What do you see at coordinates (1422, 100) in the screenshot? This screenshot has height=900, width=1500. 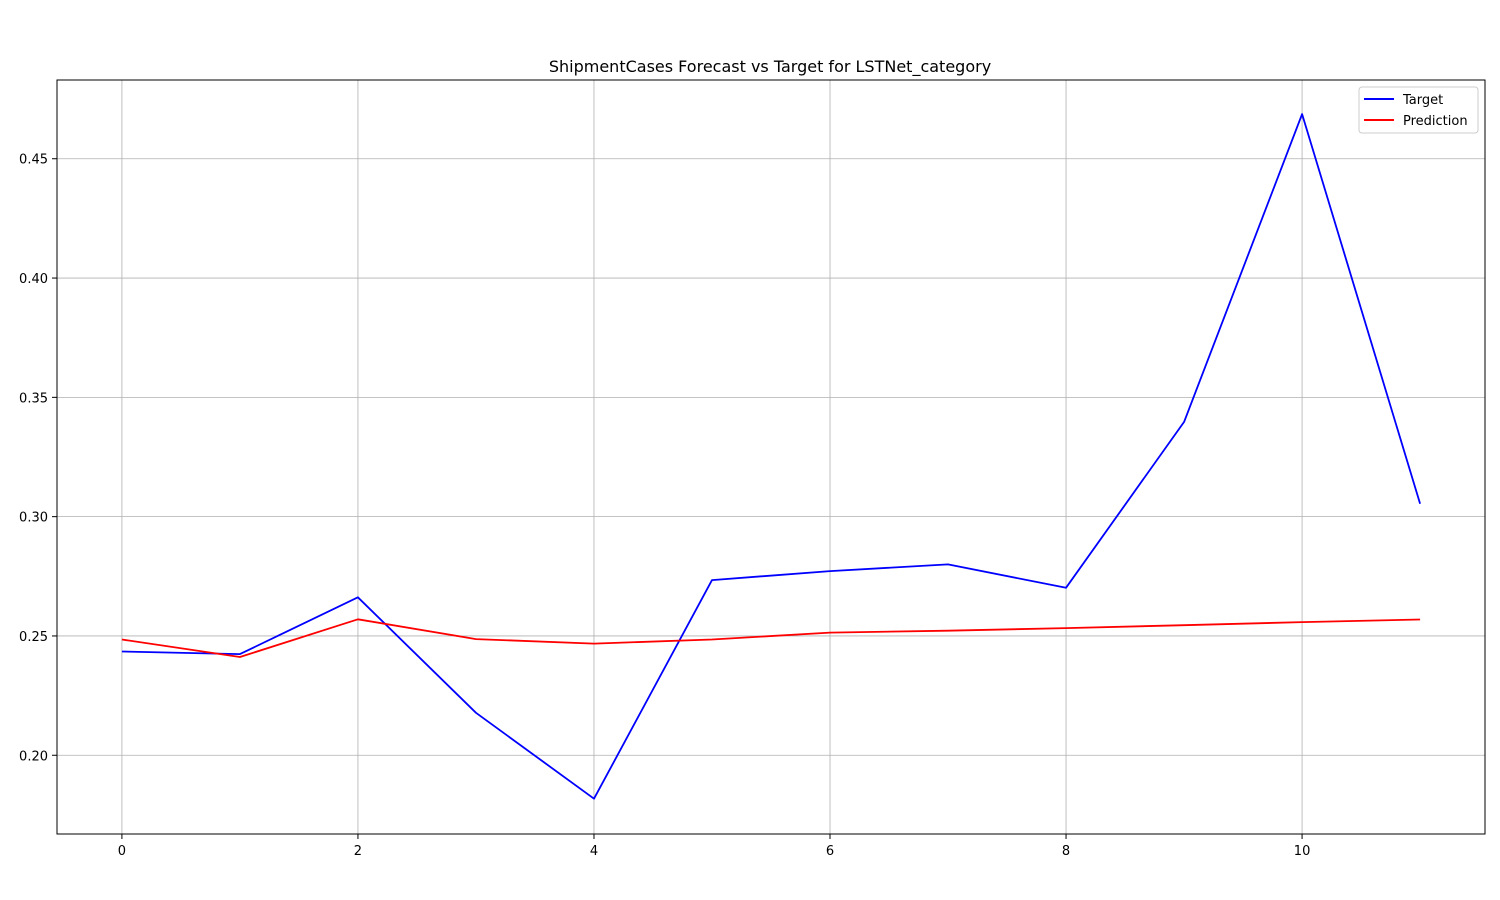 I see `legend-label-target: Target` at bounding box center [1422, 100].